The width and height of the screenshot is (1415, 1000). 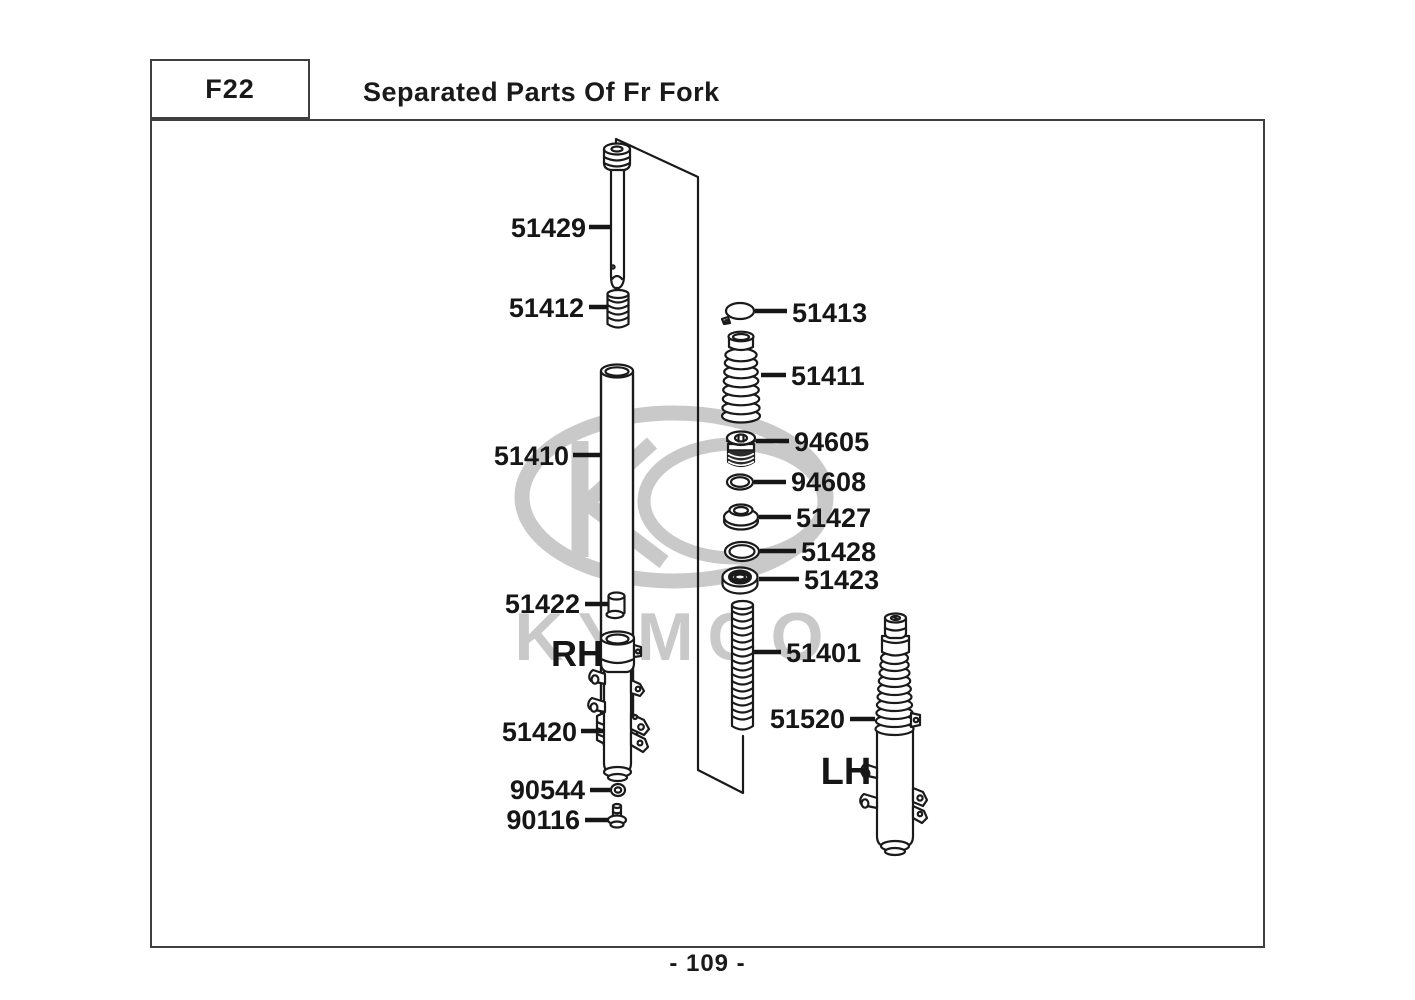 What do you see at coordinates (833, 518) in the screenshot?
I see `part-label-51427: 51427` at bounding box center [833, 518].